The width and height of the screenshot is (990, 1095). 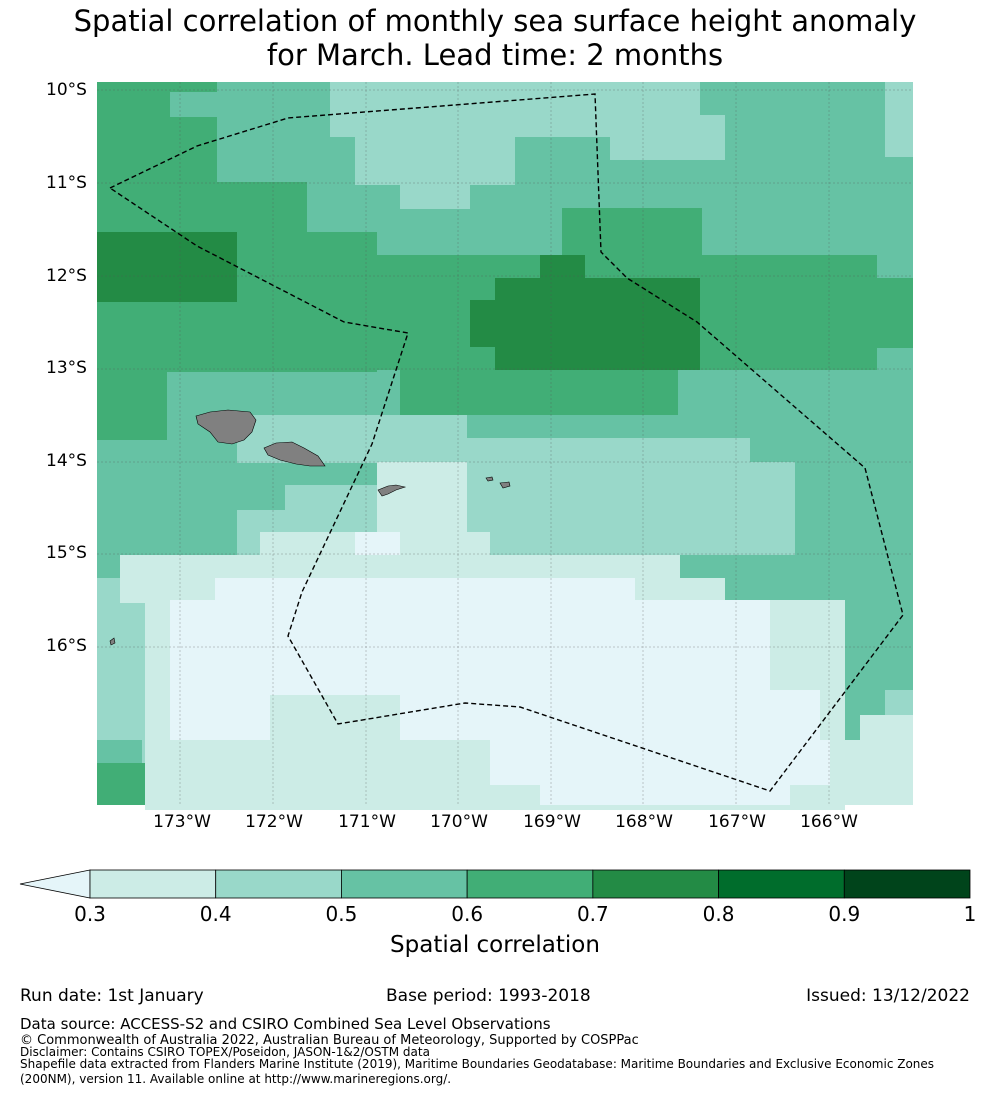 I want to click on savaii-island, so click(x=226, y=427).